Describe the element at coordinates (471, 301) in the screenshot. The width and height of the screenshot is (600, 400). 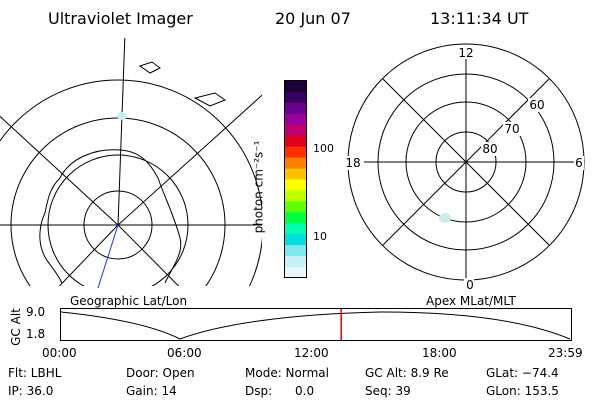
I see `apex-panel-label: Apex MLat/MLT` at that location.